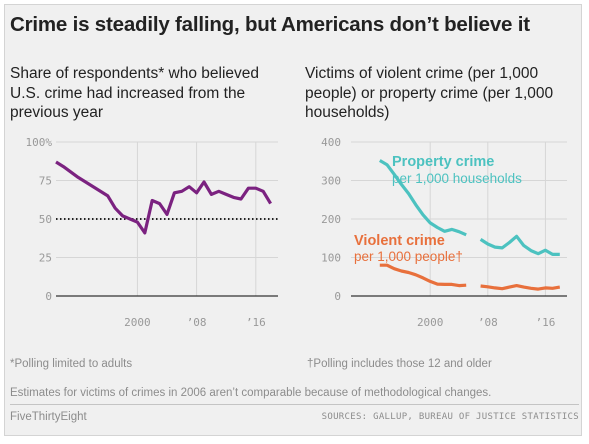 The width and height of the screenshot is (589, 444). What do you see at coordinates (399, 241) in the screenshot?
I see `violent-crime-label: Violent crime` at bounding box center [399, 241].